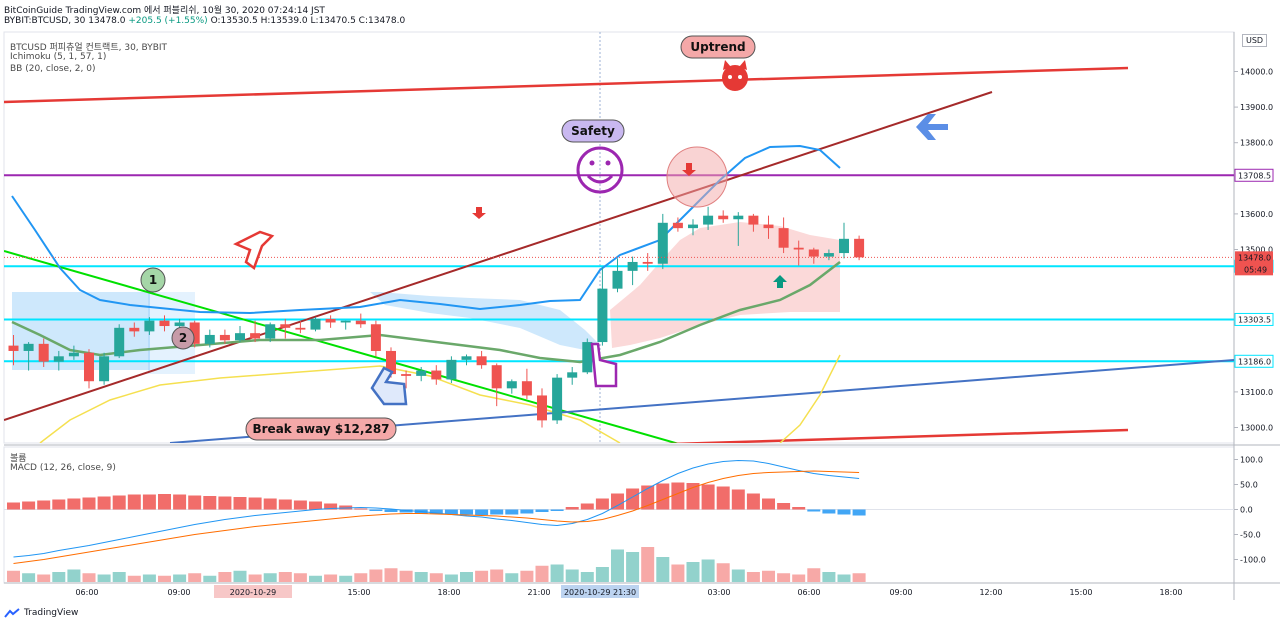 The height and width of the screenshot is (628, 1280). Describe the element at coordinates (1251, 460) in the screenshot. I see `macd-tick-label: 100.0` at that location.